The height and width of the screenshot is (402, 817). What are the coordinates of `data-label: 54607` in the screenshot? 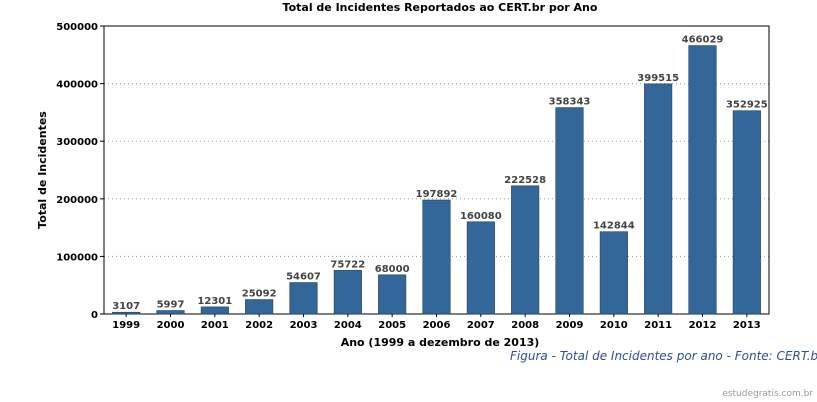 It's located at (303, 277).